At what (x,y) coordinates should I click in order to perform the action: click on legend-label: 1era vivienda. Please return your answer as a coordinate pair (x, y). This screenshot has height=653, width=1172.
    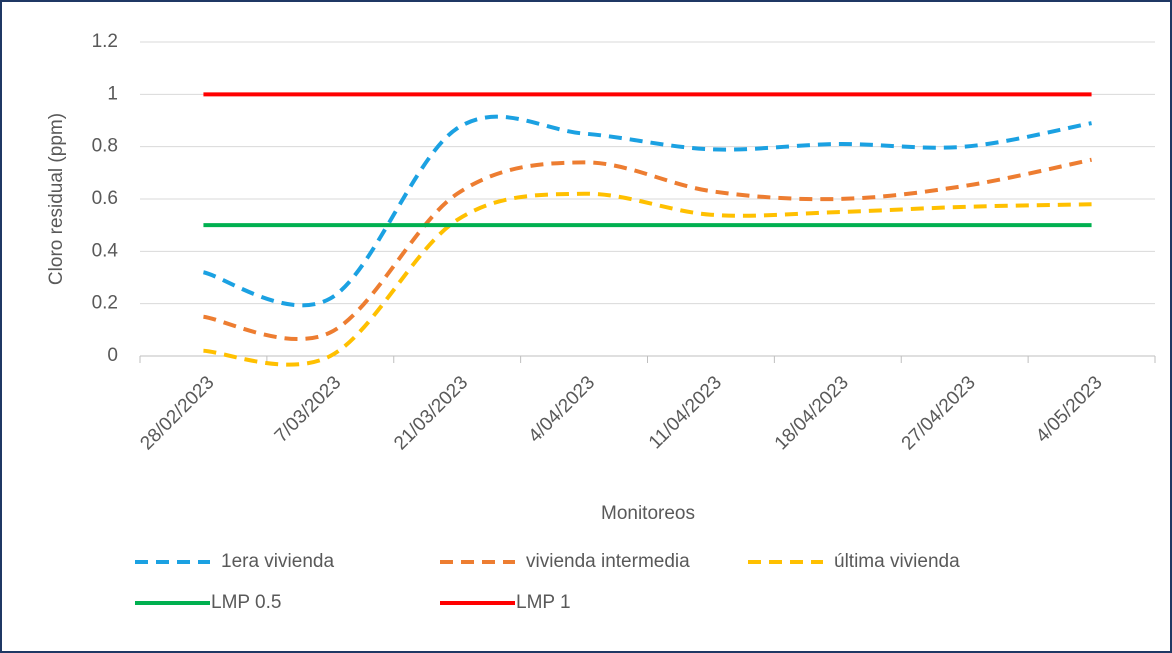
    Looking at the image, I should click on (277, 561).